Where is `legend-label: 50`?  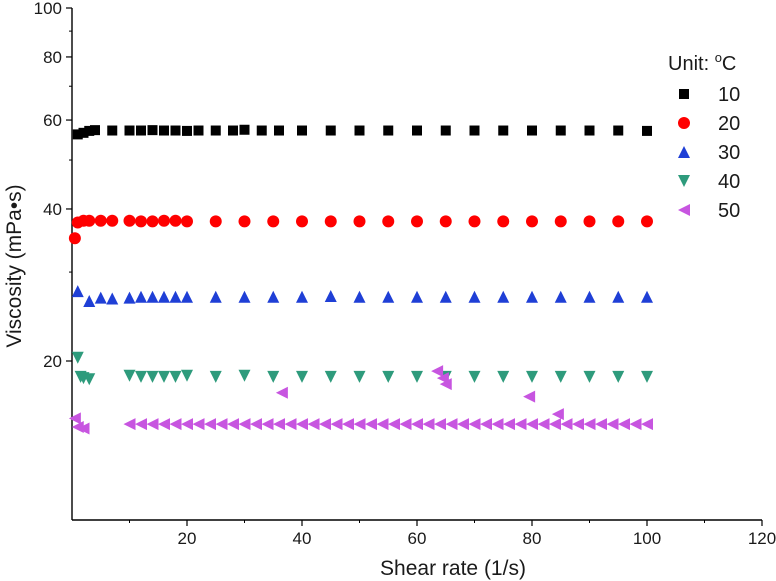
legend-label: 50 is located at coordinates (729, 211).